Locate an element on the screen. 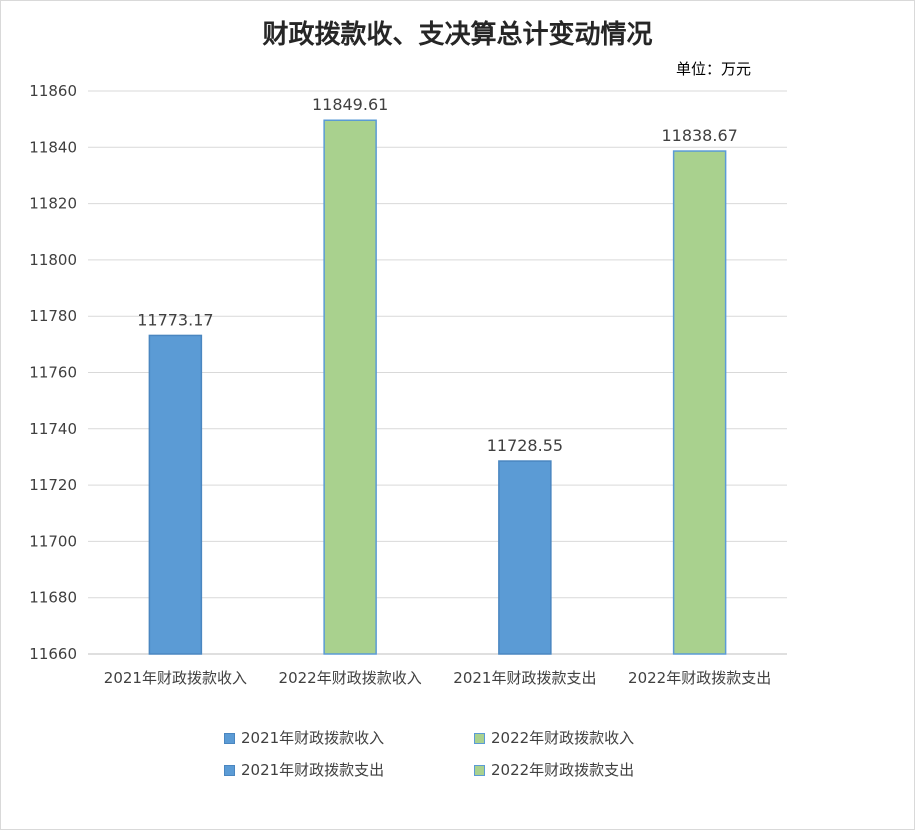 The width and height of the screenshot is (915, 830). unit-label: 单位：万元 is located at coordinates (714, 69).